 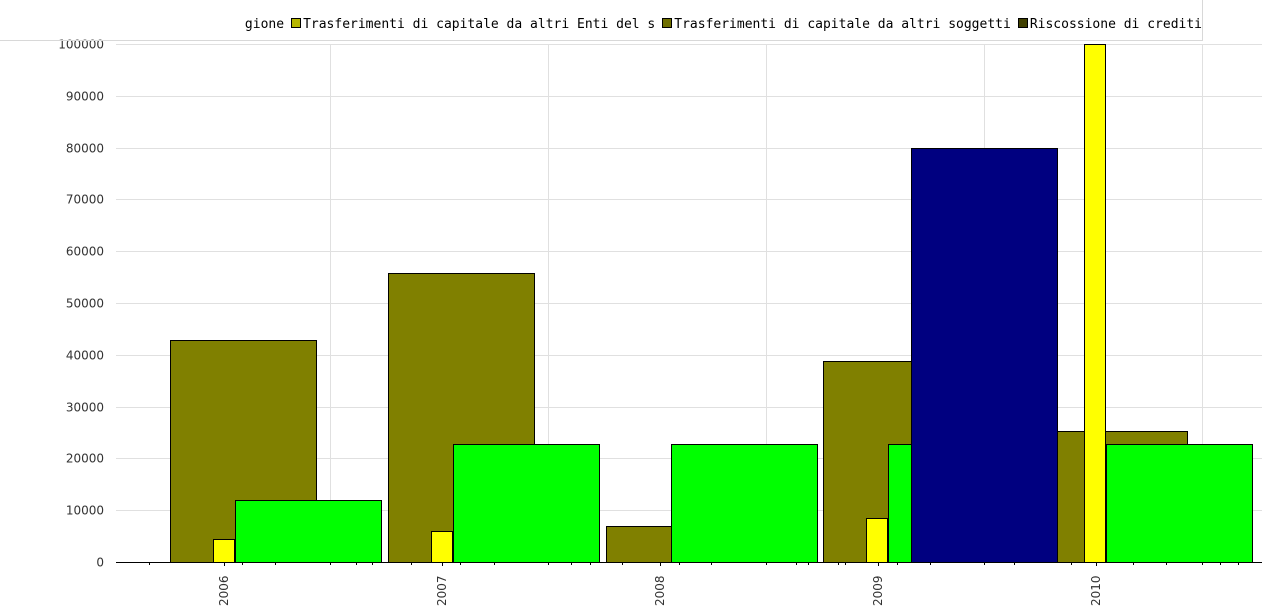 What do you see at coordinates (442, 590) in the screenshot?
I see `x-tick-label: 2007` at bounding box center [442, 590].